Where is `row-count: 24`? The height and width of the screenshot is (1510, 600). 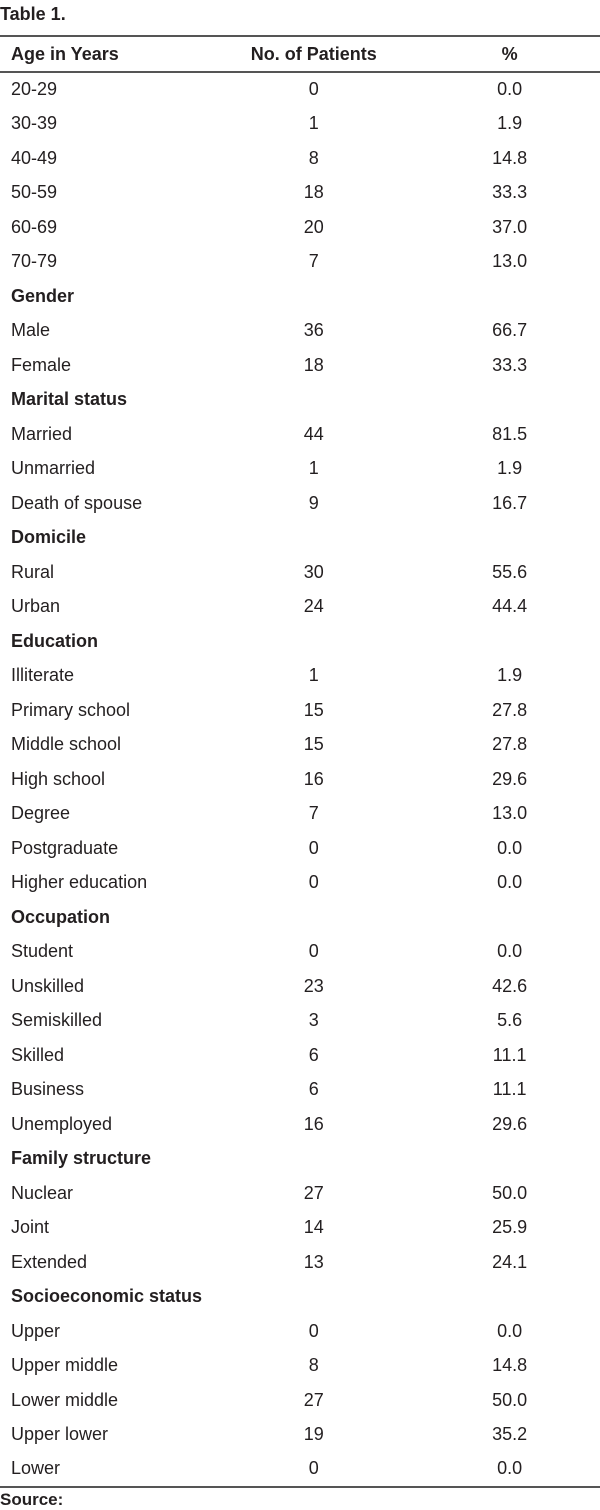 row-count: 24 is located at coordinates (313, 606).